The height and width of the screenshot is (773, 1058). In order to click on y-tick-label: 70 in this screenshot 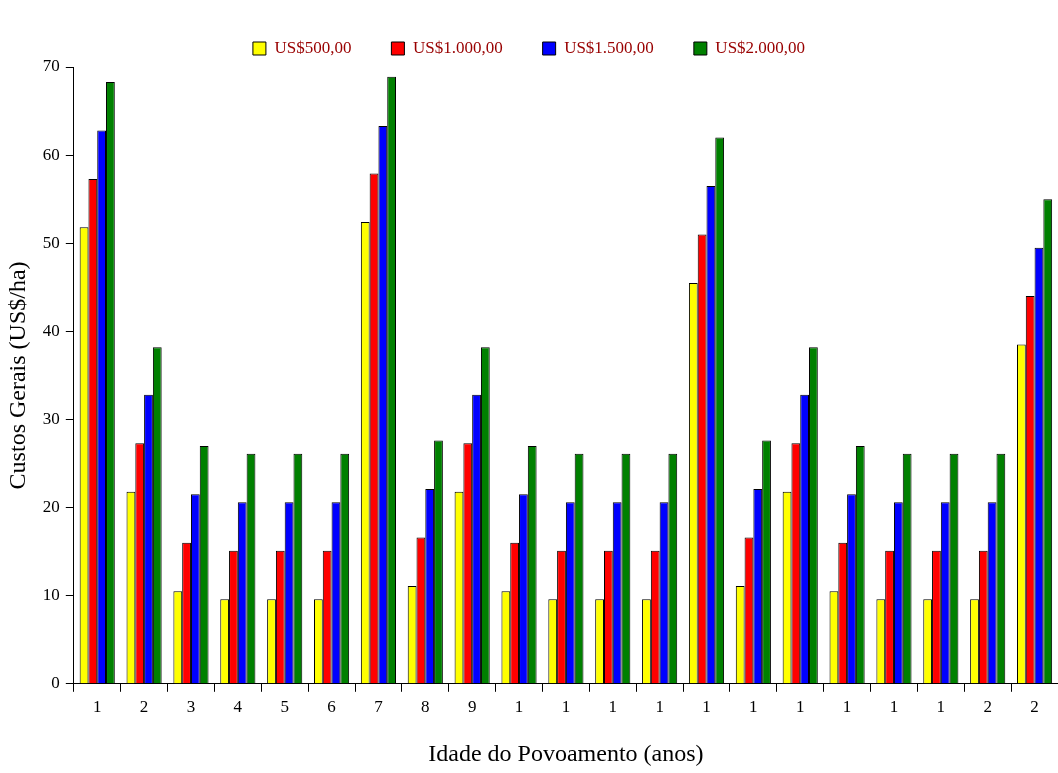, I will do `click(51, 66)`.